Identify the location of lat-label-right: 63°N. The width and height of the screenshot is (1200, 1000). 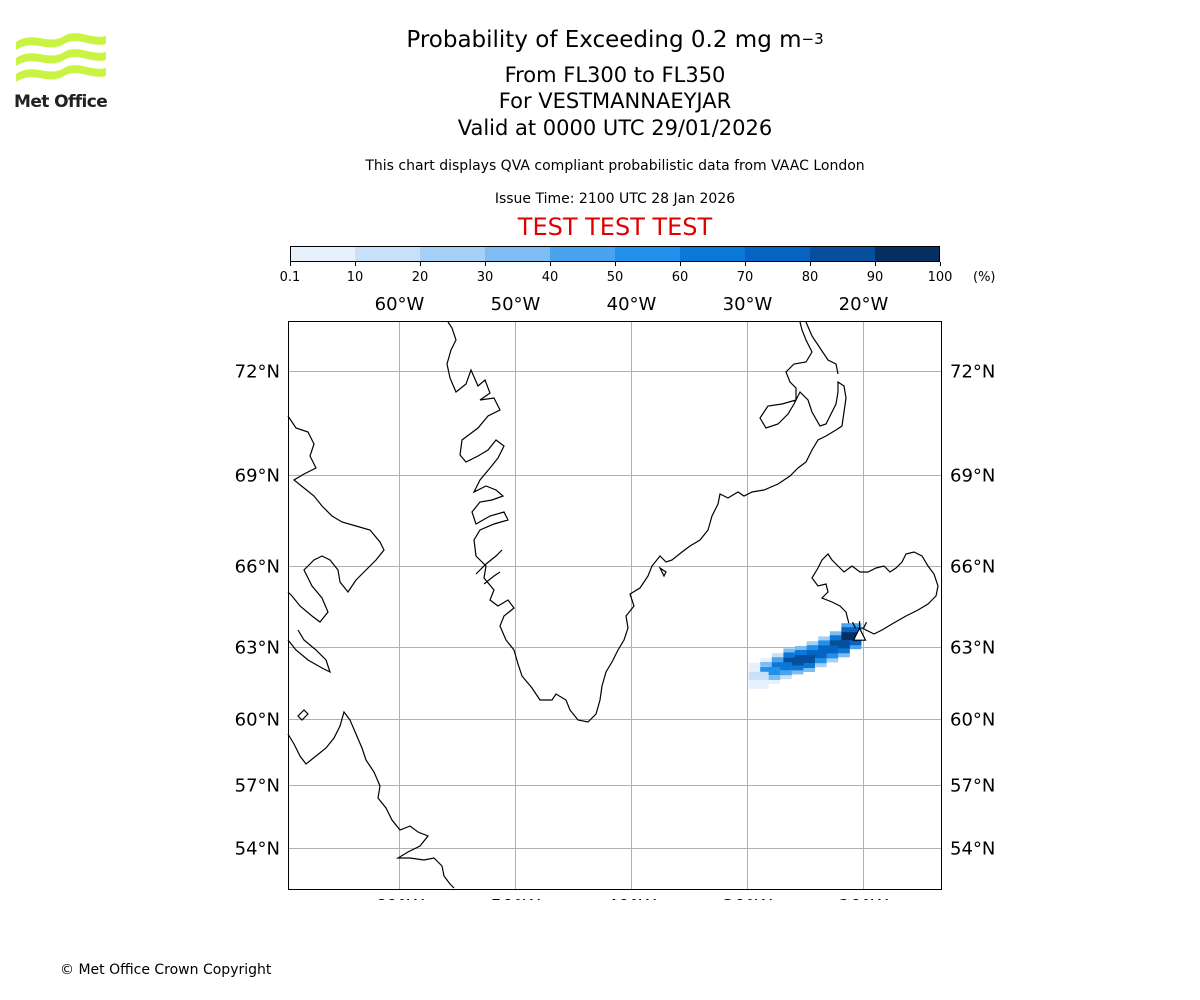
(972, 648).